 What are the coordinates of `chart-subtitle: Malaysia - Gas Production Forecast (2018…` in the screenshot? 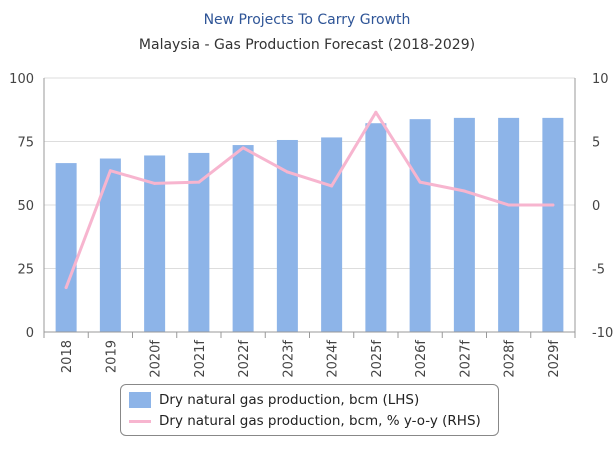 It's located at (307, 45).